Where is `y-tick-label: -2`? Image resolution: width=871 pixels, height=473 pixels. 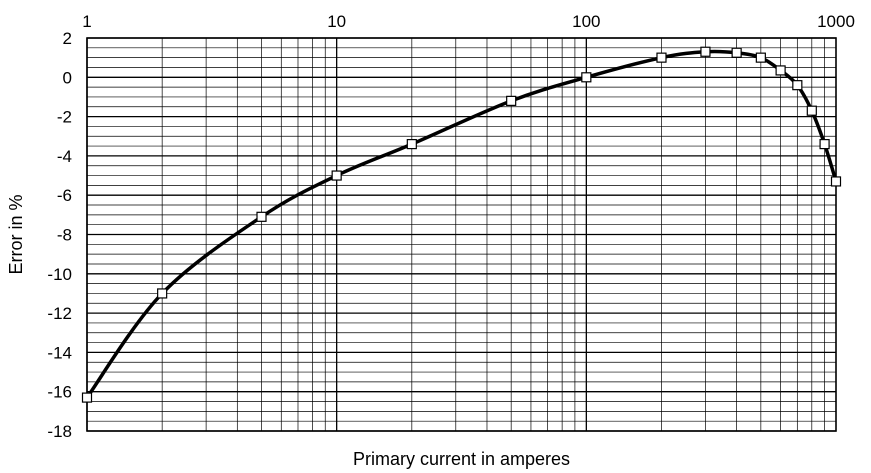
y-tick-label: -2 is located at coordinates (64, 117).